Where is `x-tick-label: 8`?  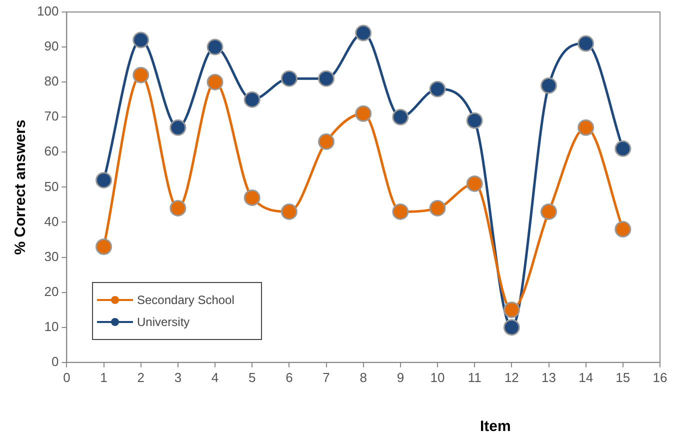 x-tick-label: 8 is located at coordinates (363, 377).